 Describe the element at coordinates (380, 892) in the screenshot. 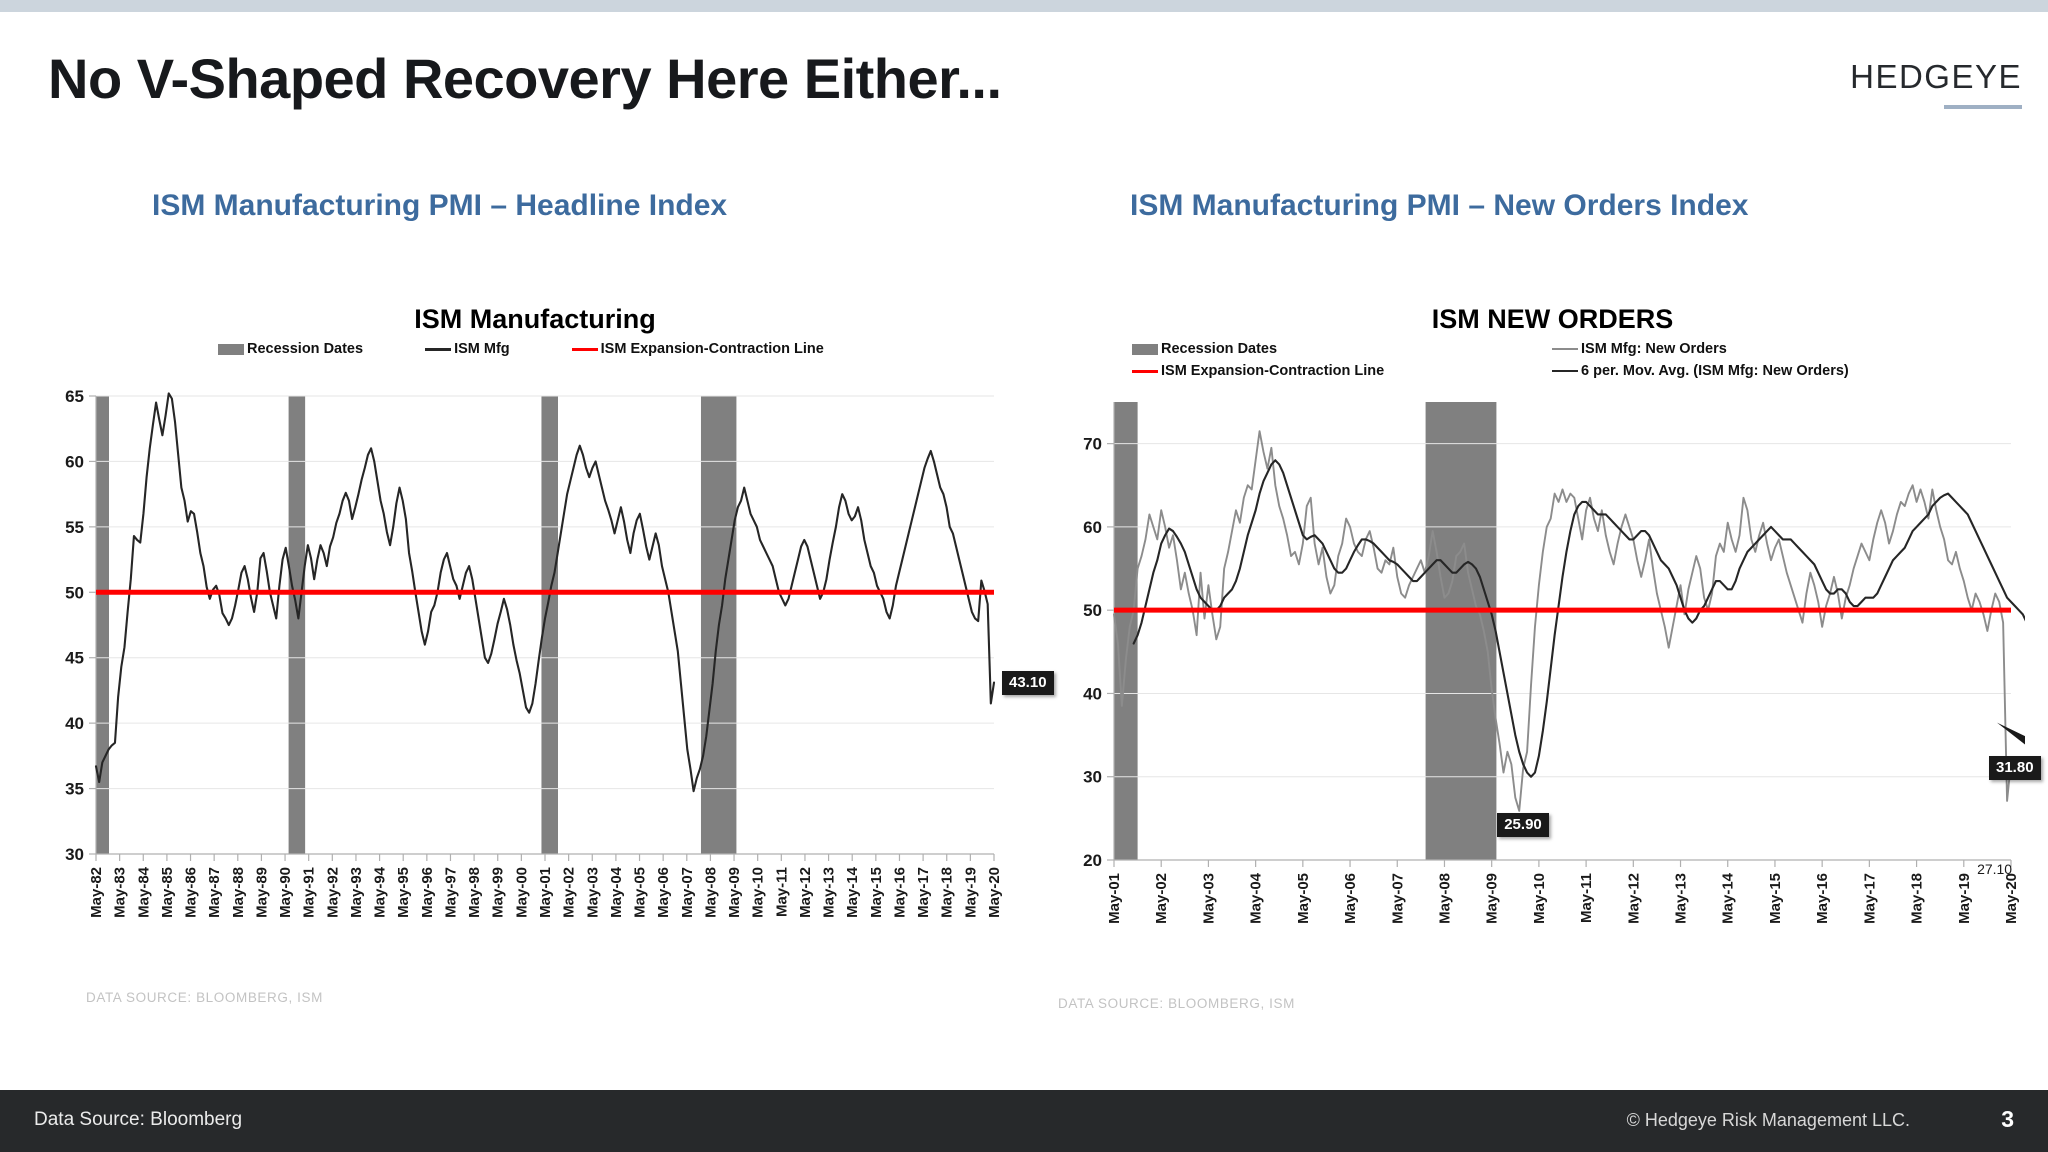

I see `svg-text: May-94` at that location.